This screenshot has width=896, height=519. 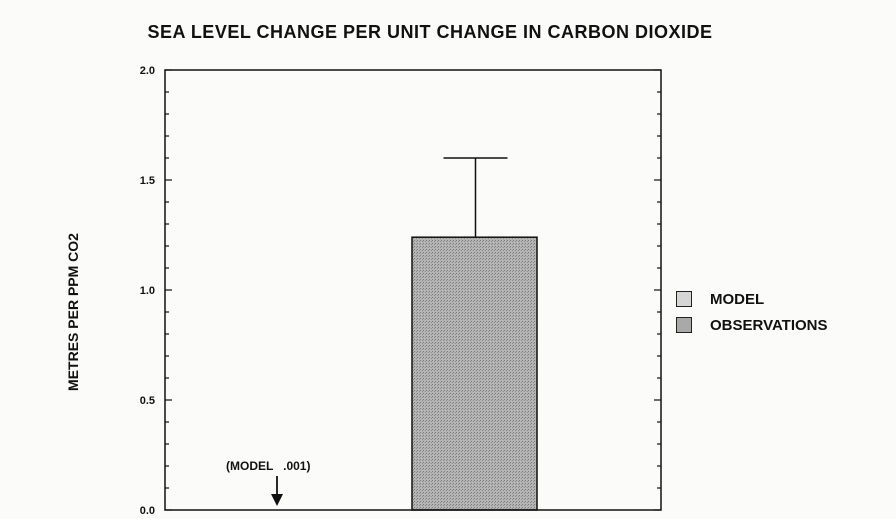 What do you see at coordinates (268, 482) in the screenshot?
I see `model-annotation: (MODEL .001)` at bounding box center [268, 482].